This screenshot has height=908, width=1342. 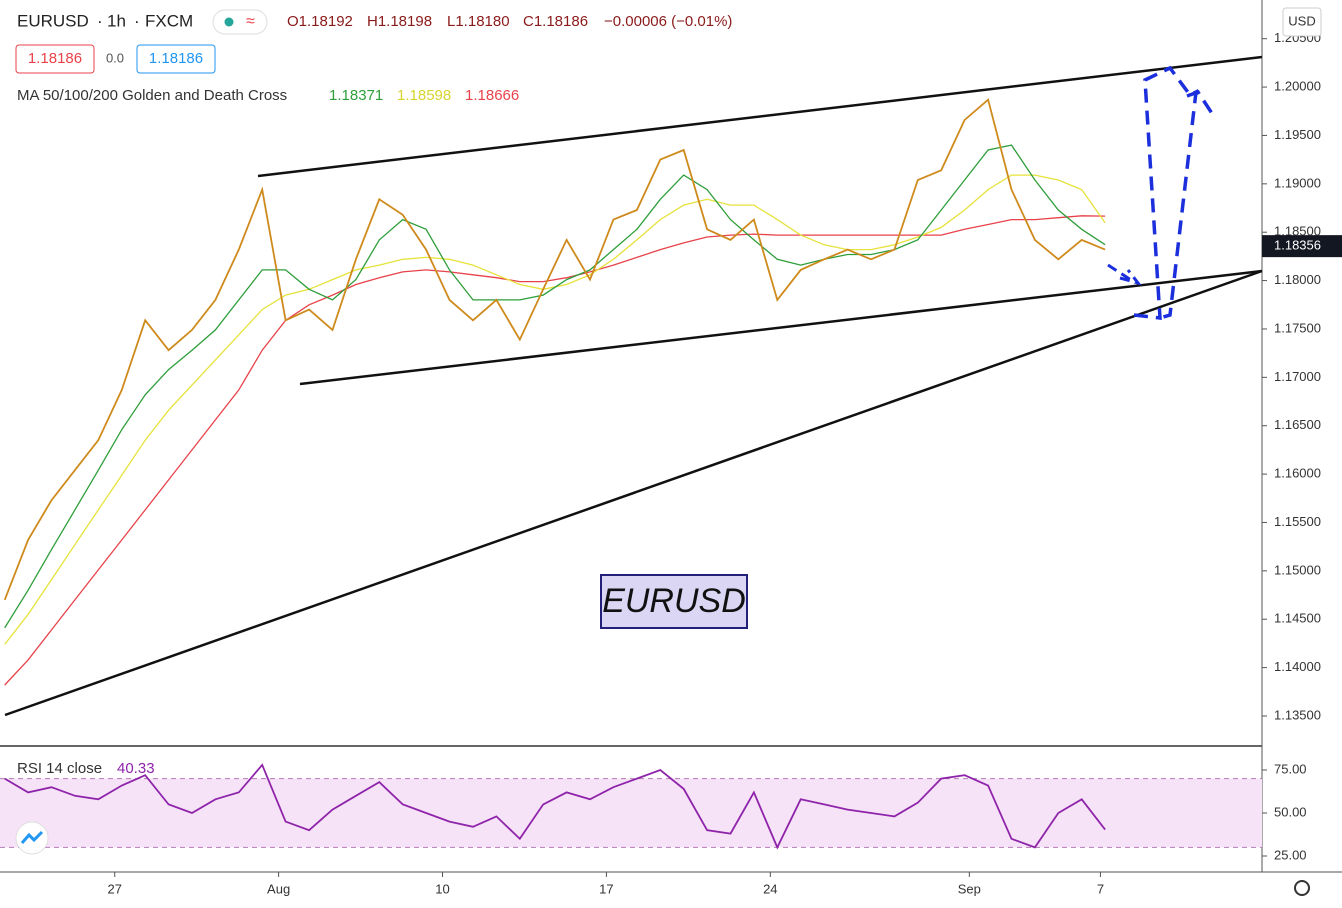 What do you see at coordinates (1297, 714) in the screenshot?
I see `y-tick-label: 1.13500` at bounding box center [1297, 714].